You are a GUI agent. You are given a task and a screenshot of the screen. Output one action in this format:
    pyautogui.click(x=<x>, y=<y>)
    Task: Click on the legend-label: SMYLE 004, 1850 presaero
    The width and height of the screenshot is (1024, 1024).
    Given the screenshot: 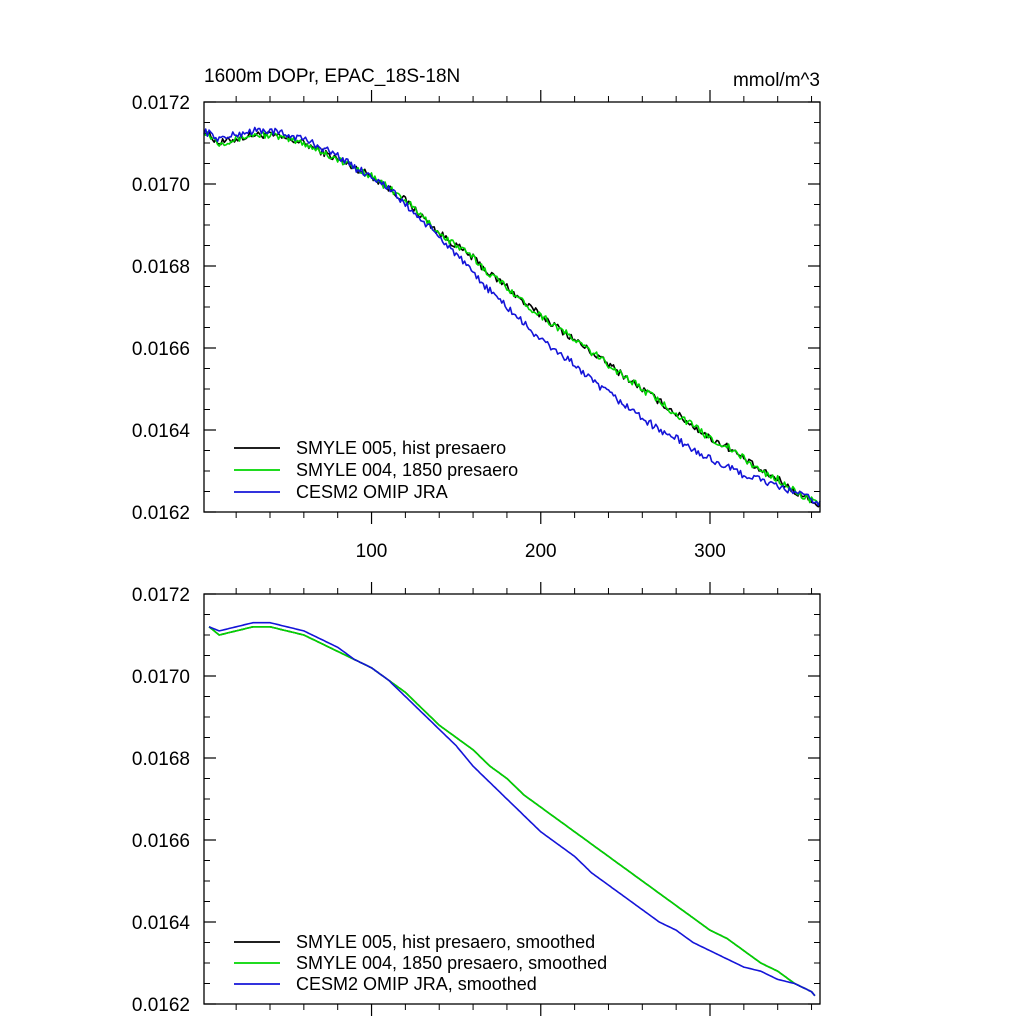 What is the action you would take?
    pyautogui.click(x=407, y=470)
    